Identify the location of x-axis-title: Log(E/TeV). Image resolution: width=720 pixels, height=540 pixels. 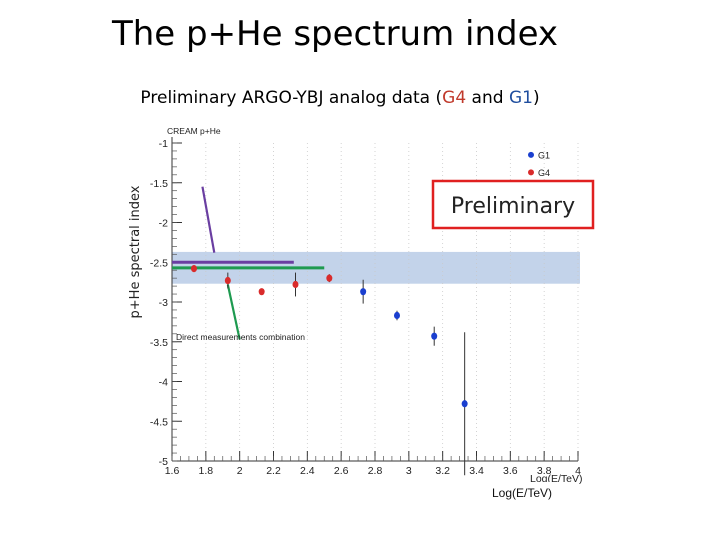
(522, 493).